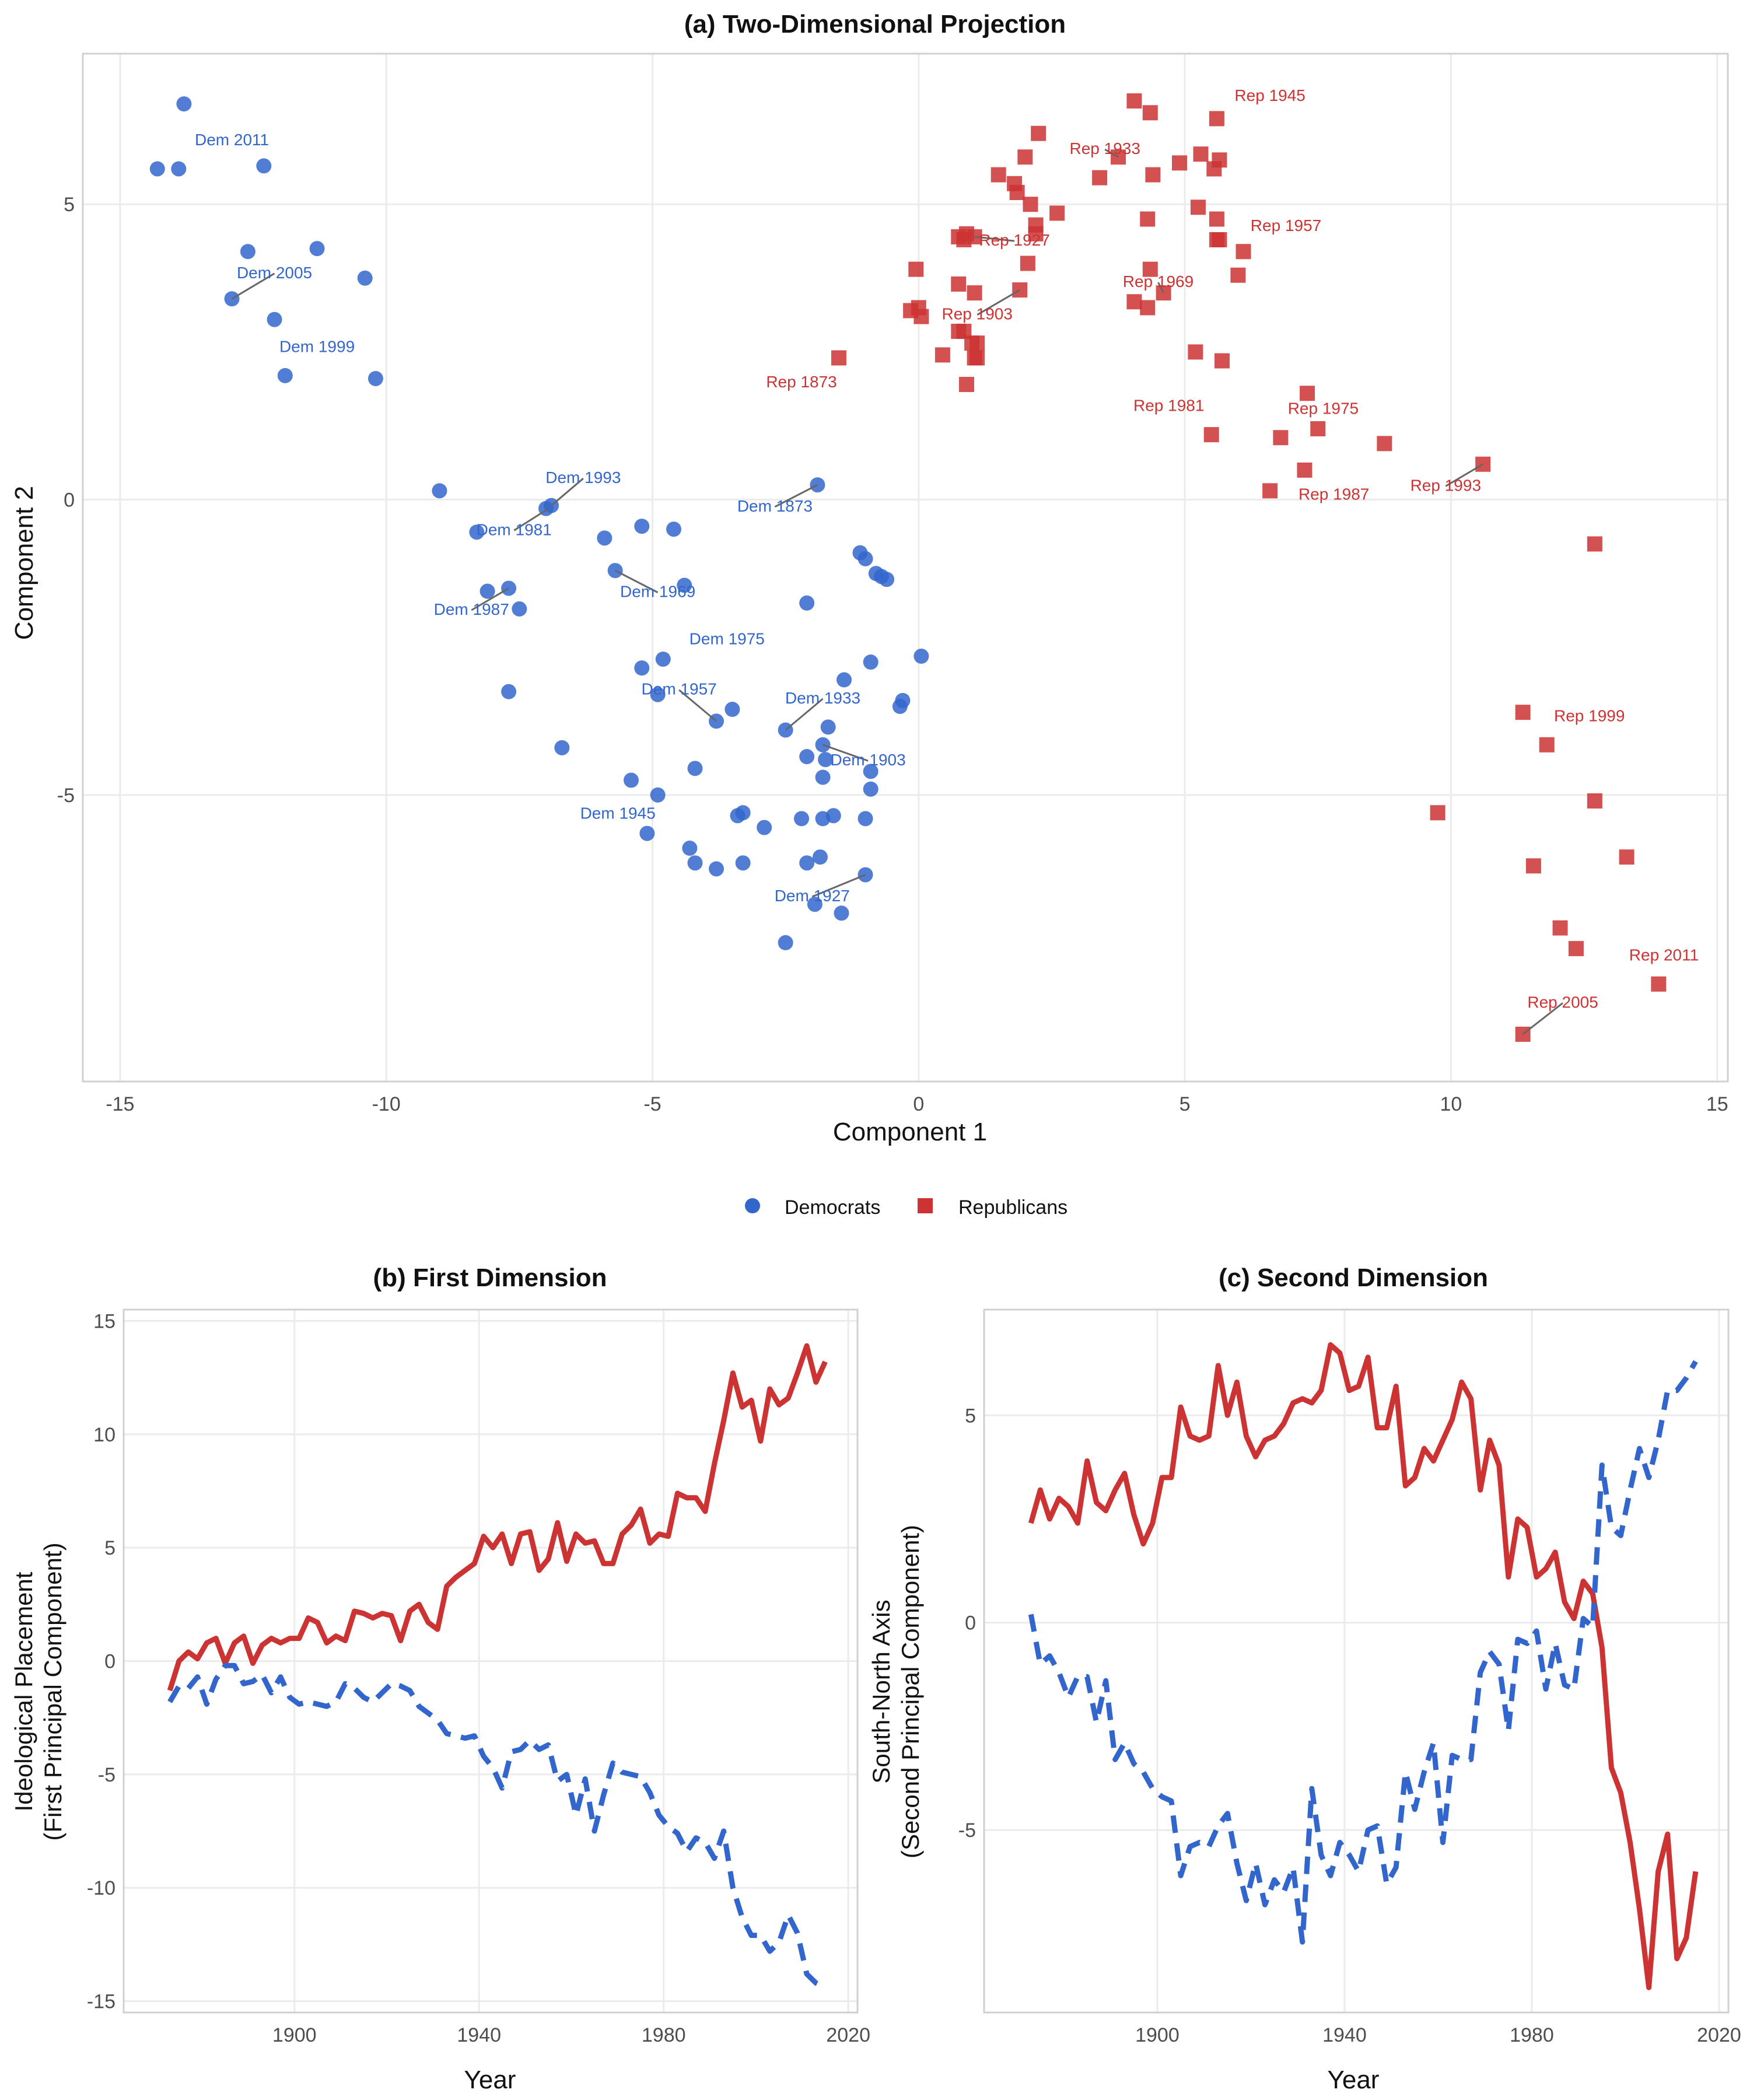  I want to click on panel-b-xlabel: Year, so click(490, 2080).